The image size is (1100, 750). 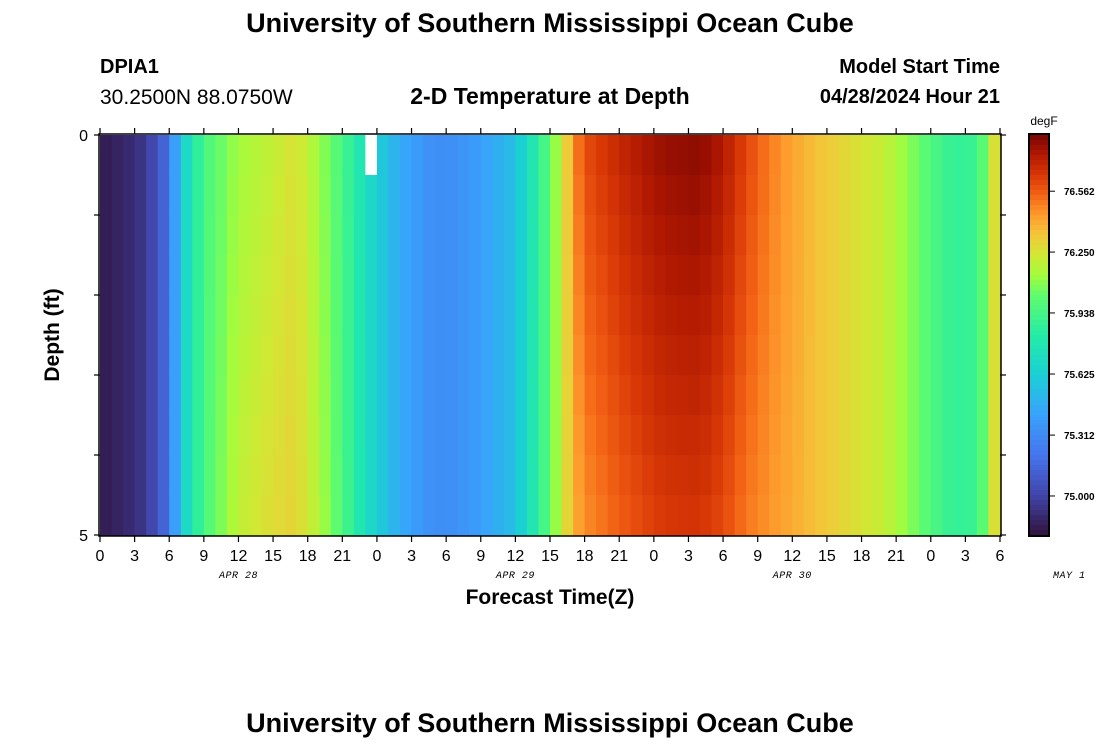 I want to click on station-id: DPIA1, so click(x=129, y=67).